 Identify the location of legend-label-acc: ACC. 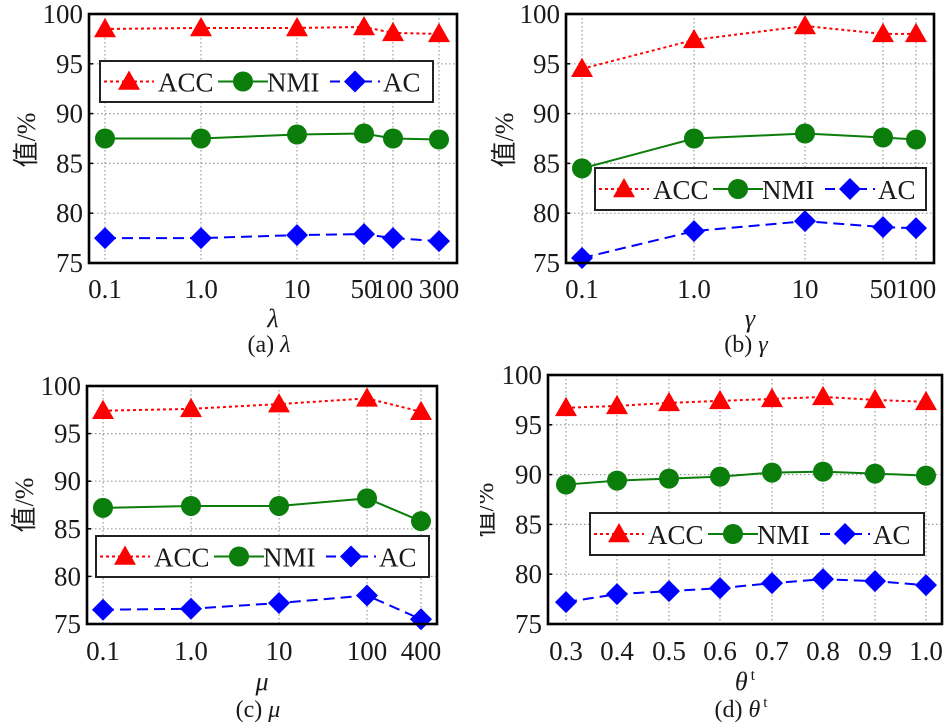
(681, 190).